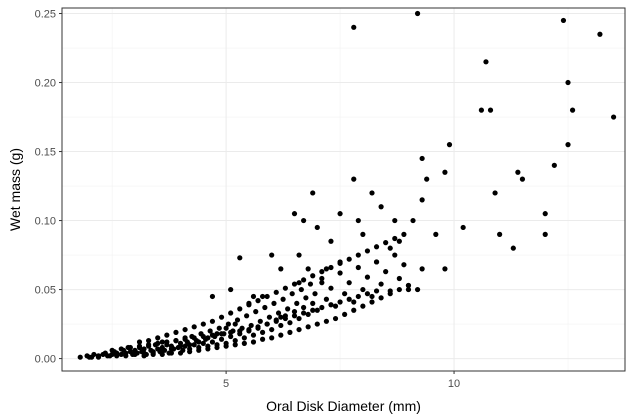 The image size is (635, 419). What do you see at coordinates (45, 15) in the screenshot?
I see `y-tick-label: 0.25` at bounding box center [45, 15].